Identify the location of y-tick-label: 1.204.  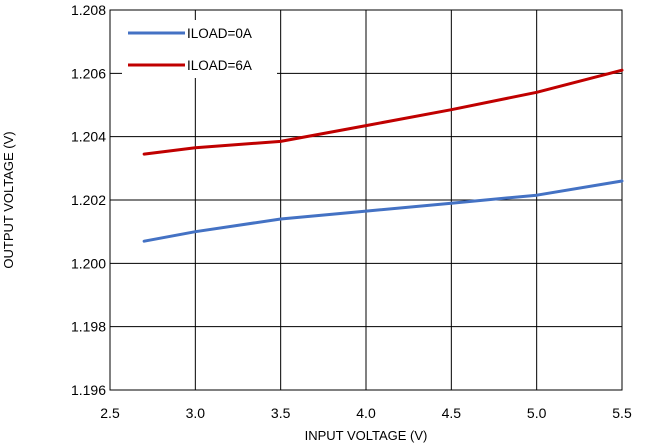
(88, 137).